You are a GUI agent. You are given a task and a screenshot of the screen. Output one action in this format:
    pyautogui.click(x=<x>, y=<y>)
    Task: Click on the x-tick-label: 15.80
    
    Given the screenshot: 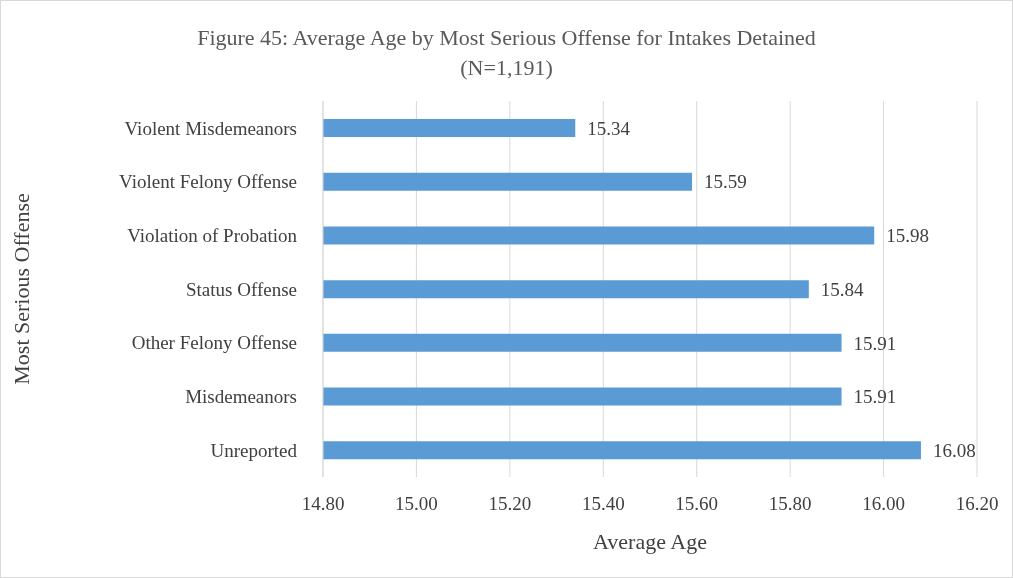 What is the action you would take?
    pyautogui.click(x=790, y=504)
    